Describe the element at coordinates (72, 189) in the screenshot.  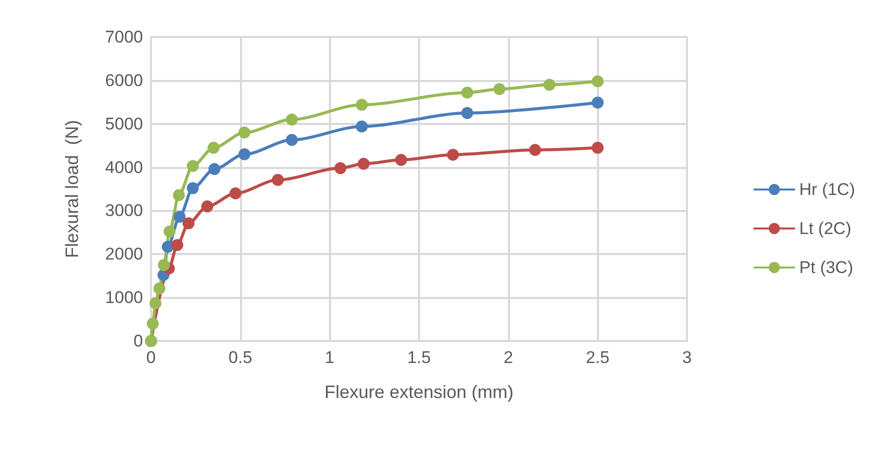
I see `y-axis-title: Flexural load (N)` at that location.